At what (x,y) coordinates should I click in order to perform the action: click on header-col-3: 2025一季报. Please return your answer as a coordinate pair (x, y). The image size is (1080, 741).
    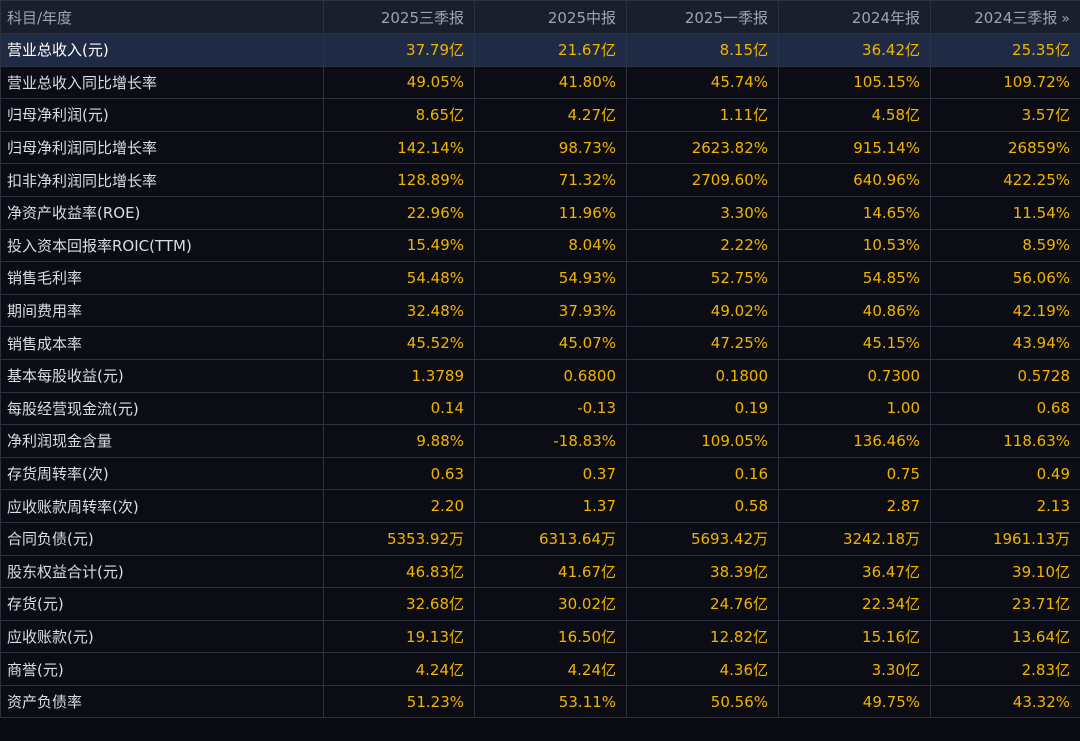
    Looking at the image, I should click on (702, 17).